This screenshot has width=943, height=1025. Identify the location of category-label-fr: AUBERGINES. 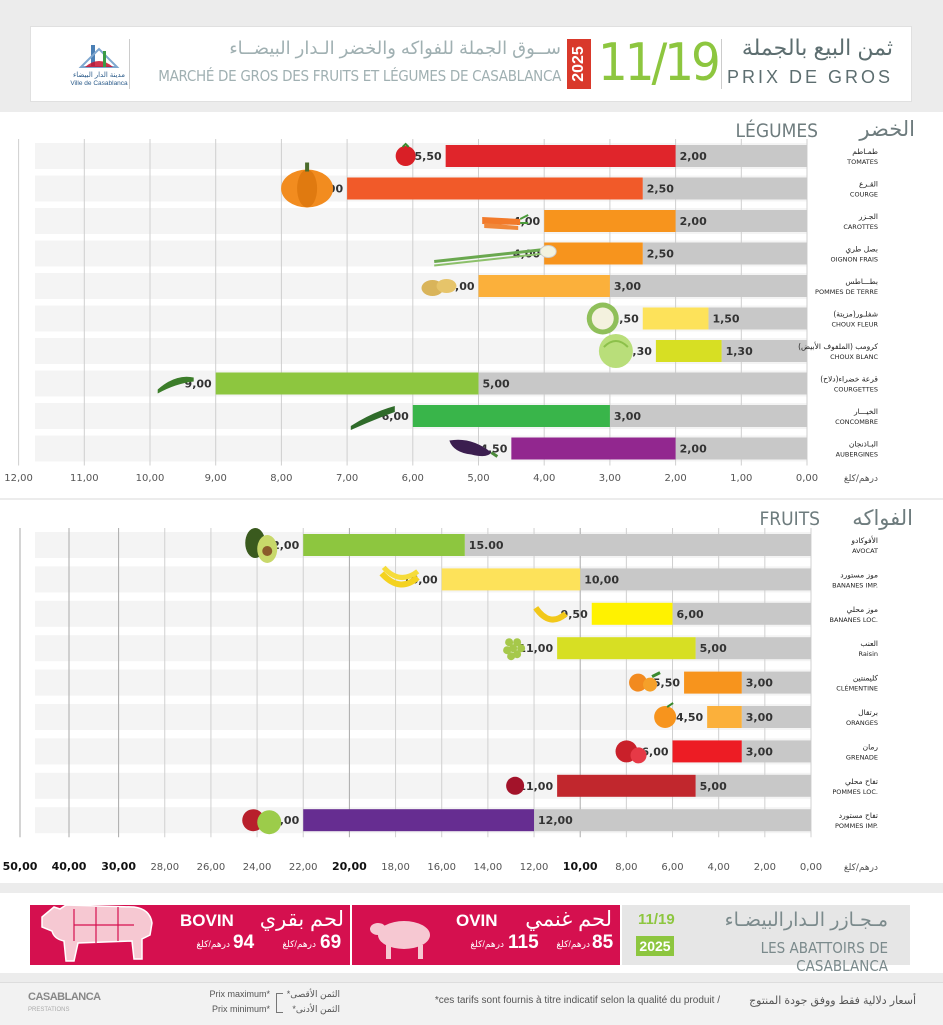
(857, 455).